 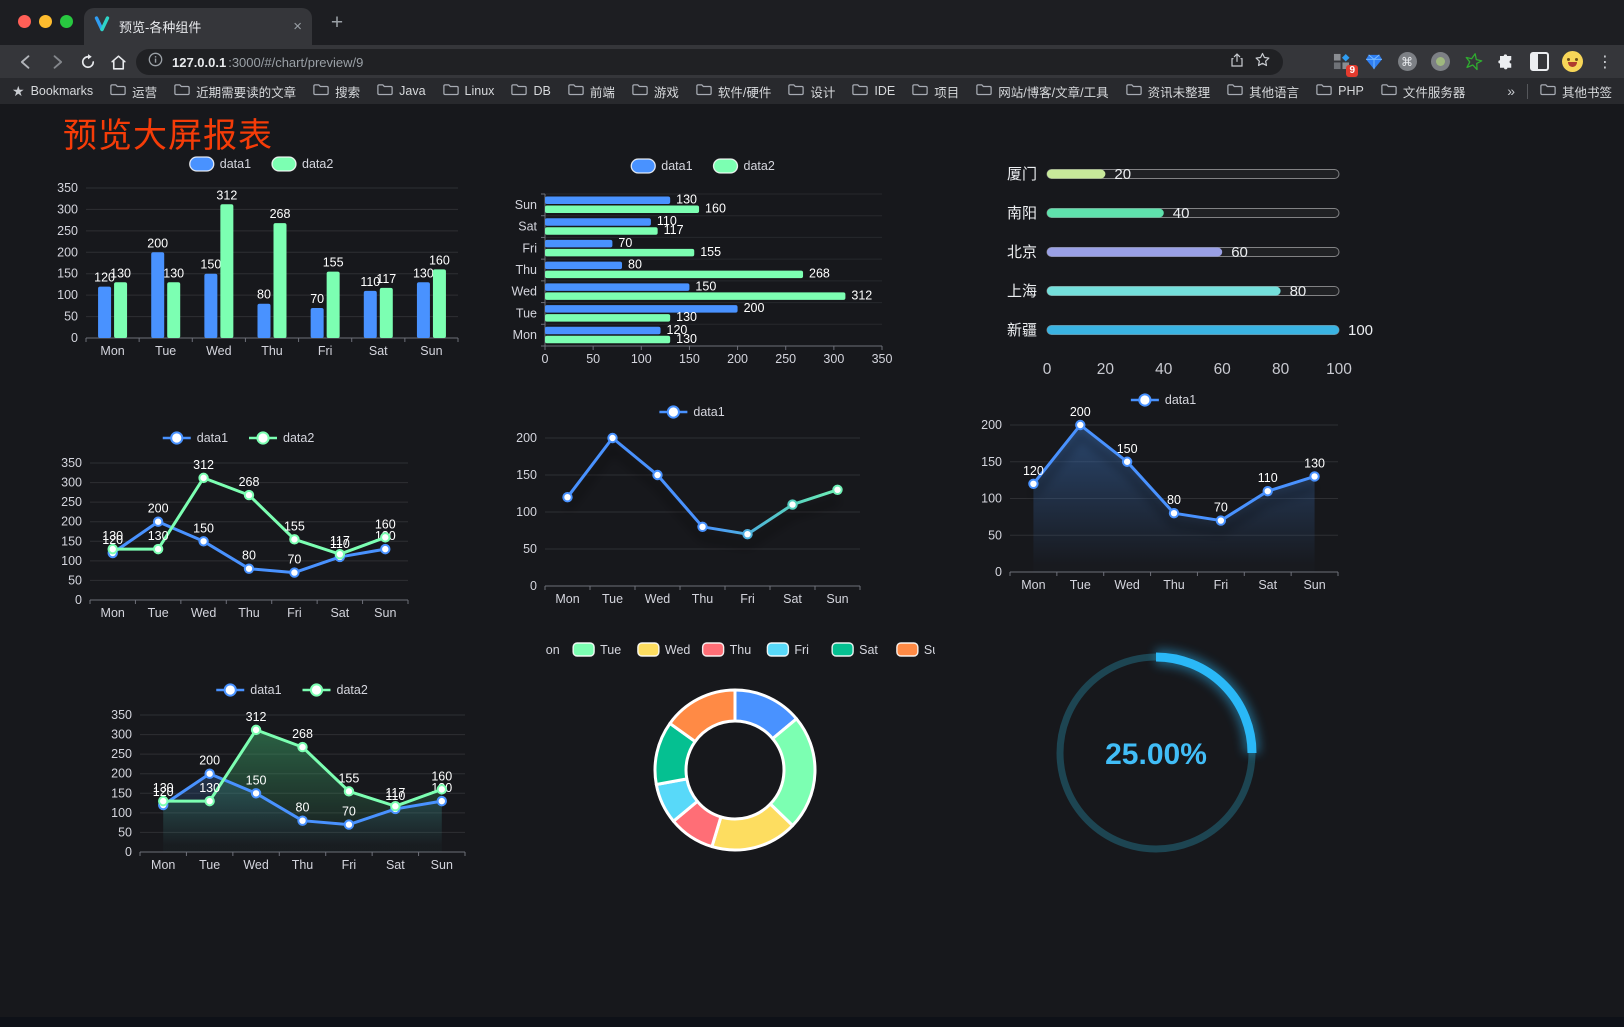 I want to click on svg-text: 70, so click(x=625, y=243).